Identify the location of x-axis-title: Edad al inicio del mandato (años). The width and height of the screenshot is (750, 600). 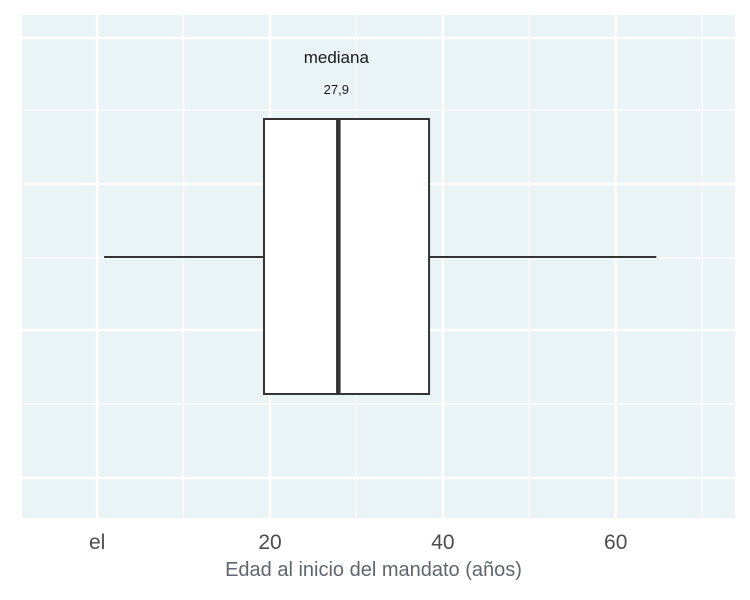
(373, 570).